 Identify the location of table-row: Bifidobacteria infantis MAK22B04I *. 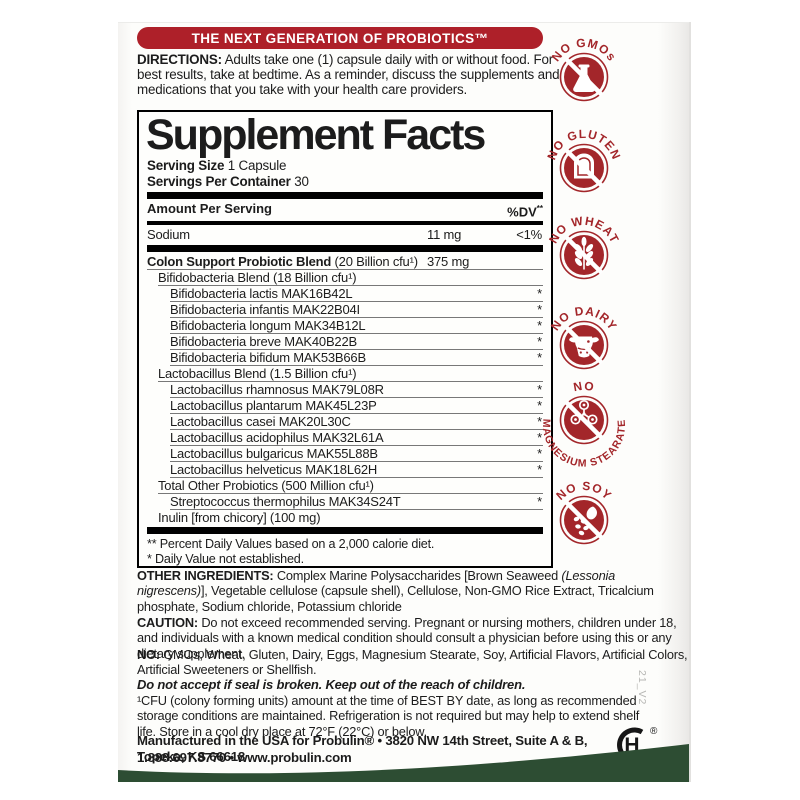
(356, 310).